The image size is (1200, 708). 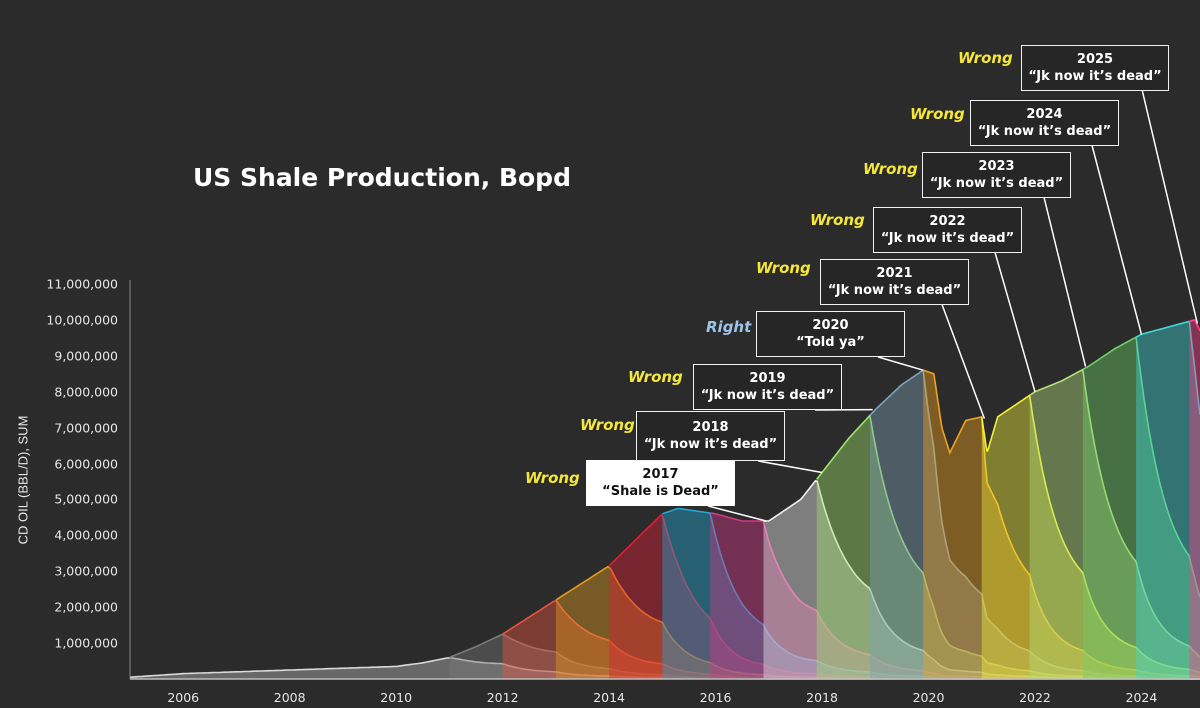 What do you see at coordinates (767, 378) in the screenshot?
I see `annotation-year: 2019` at bounding box center [767, 378].